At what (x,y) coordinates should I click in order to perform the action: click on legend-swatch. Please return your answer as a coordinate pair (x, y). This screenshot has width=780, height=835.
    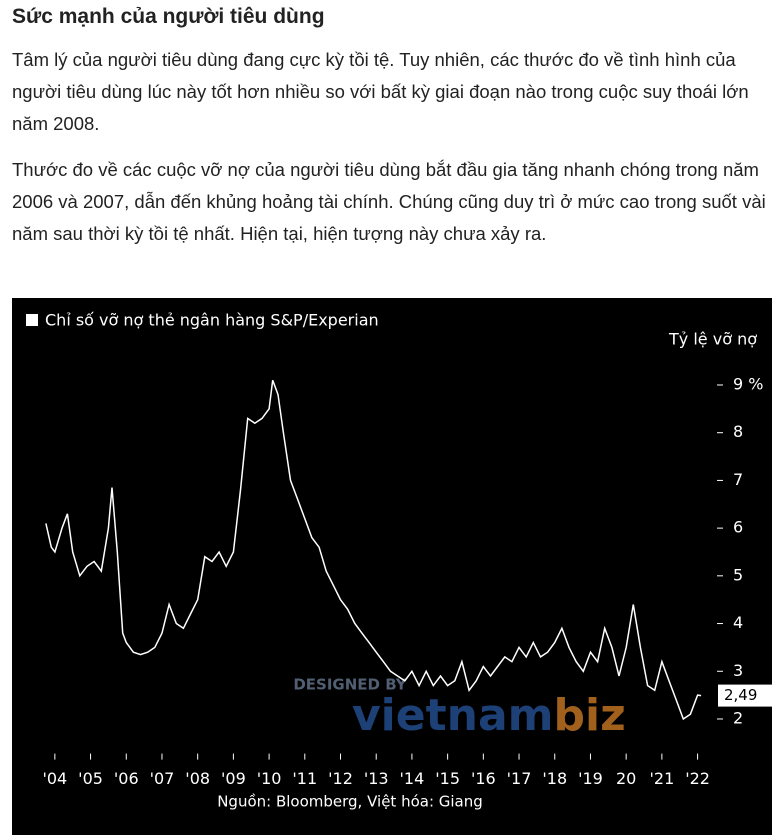
    Looking at the image, I should click on (32, 320).